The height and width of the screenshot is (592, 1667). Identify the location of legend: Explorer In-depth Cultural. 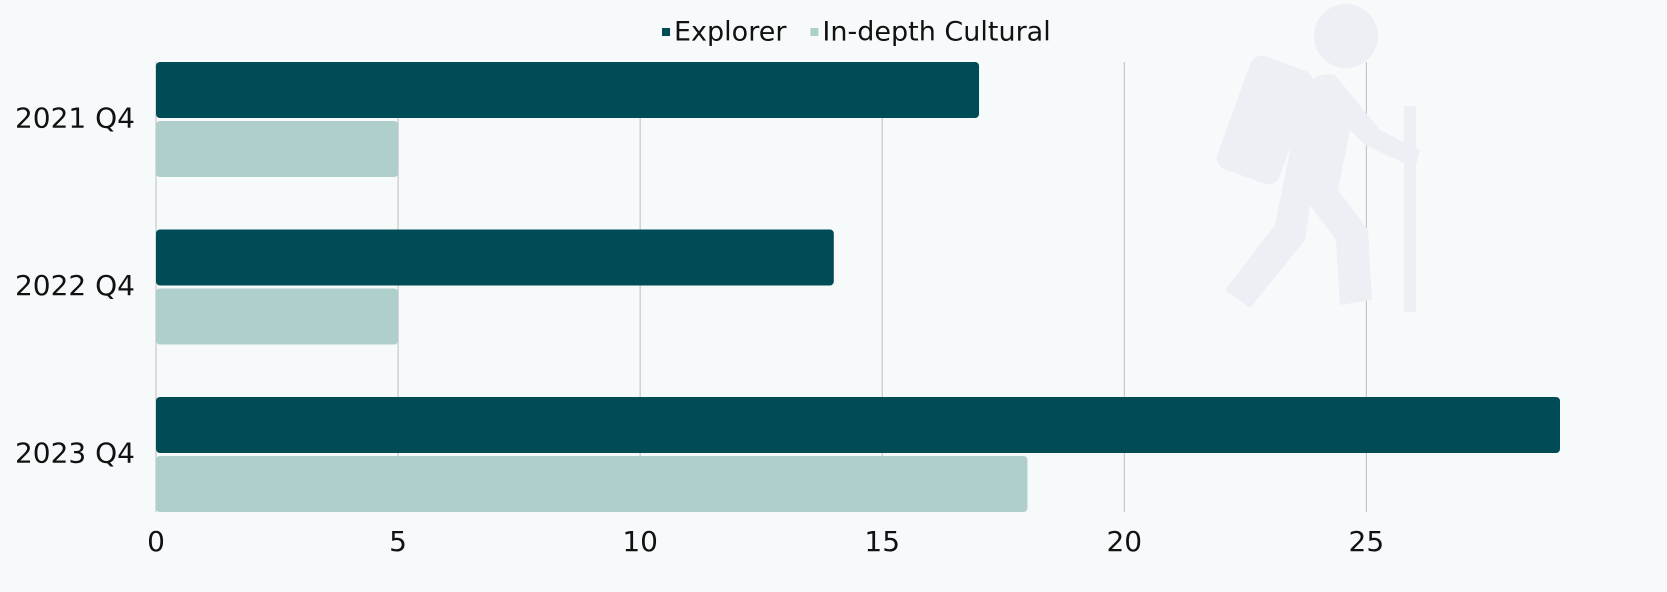
(856, 32).